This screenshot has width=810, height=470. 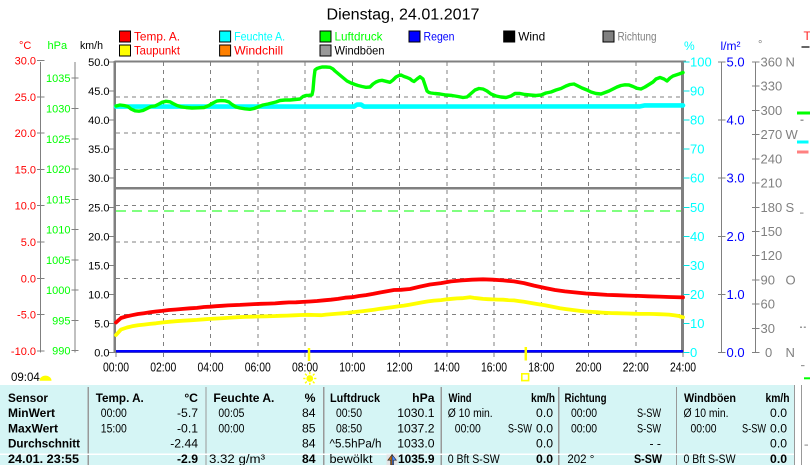 I want to click on svg-text: W, so click(x=792, y=134).